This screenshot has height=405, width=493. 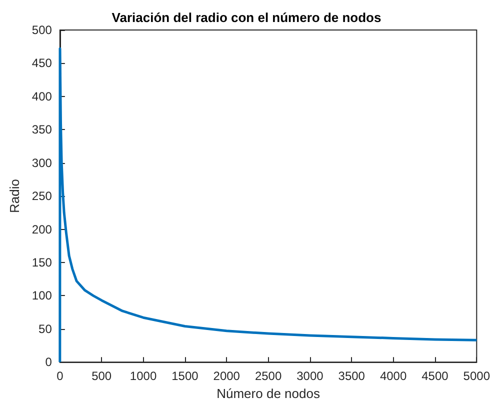 What do you see at coordinates (102, 376) in the screenshot?
I see `x-tick-label: 500` at bounding box center [102, 376].